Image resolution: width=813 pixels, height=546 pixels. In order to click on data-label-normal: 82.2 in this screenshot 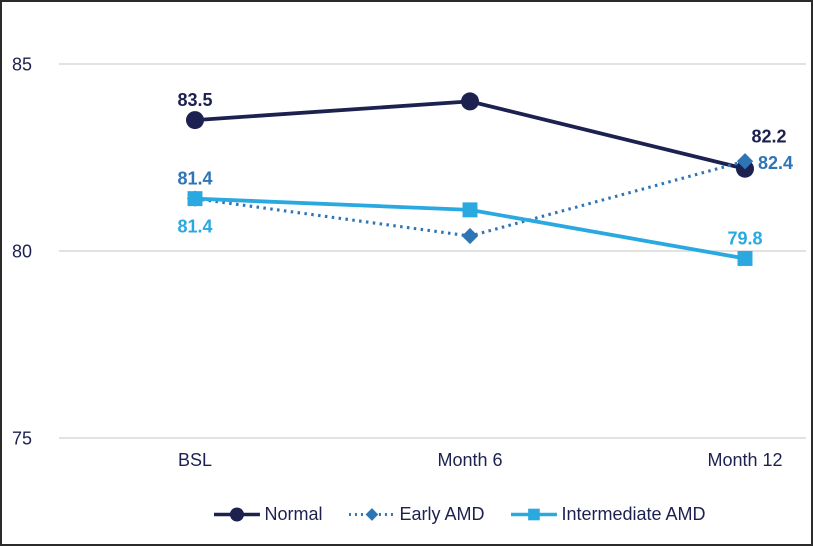, I will do `click(768, 137)`.